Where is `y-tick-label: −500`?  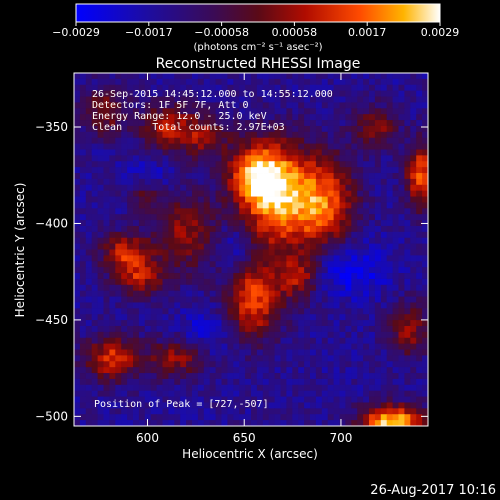
y-tick-label: −500 is located at coordinates (51, 416).